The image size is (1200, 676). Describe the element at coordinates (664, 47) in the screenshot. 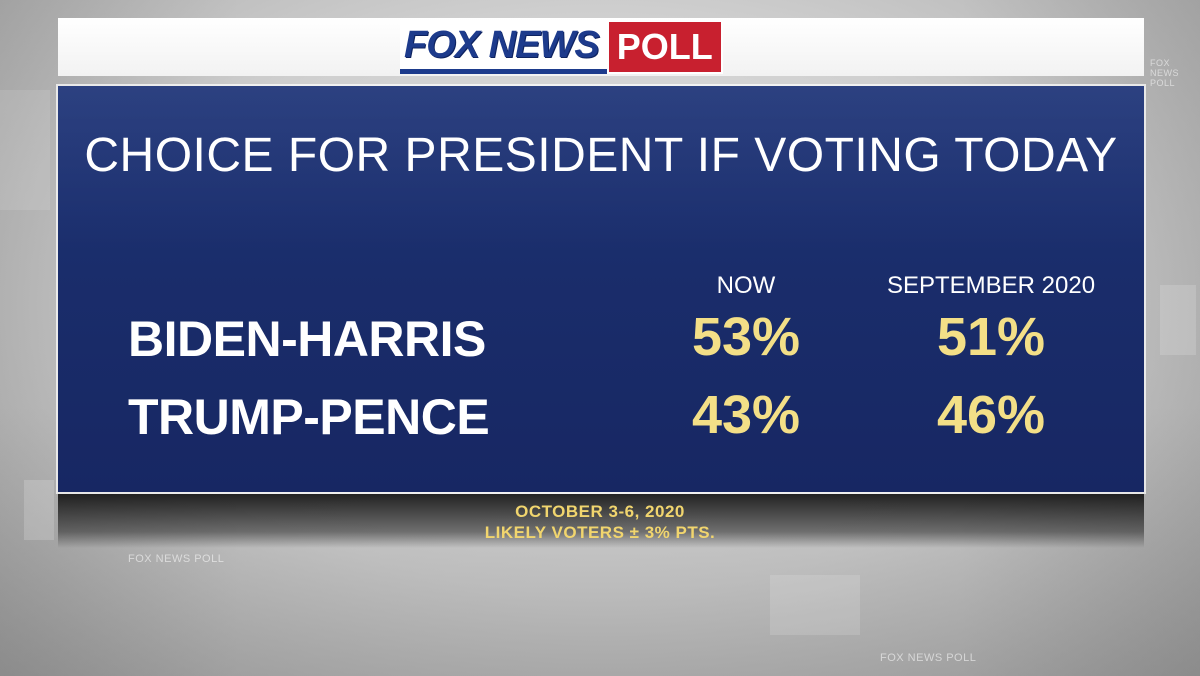

I see `poll-wordmark: POLL` at that location.